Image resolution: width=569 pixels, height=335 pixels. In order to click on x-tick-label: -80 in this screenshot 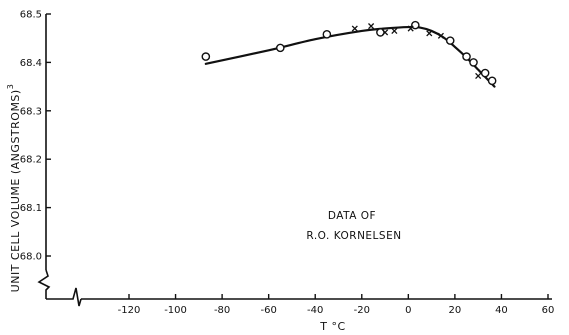, I will do `click(222, 310)`.